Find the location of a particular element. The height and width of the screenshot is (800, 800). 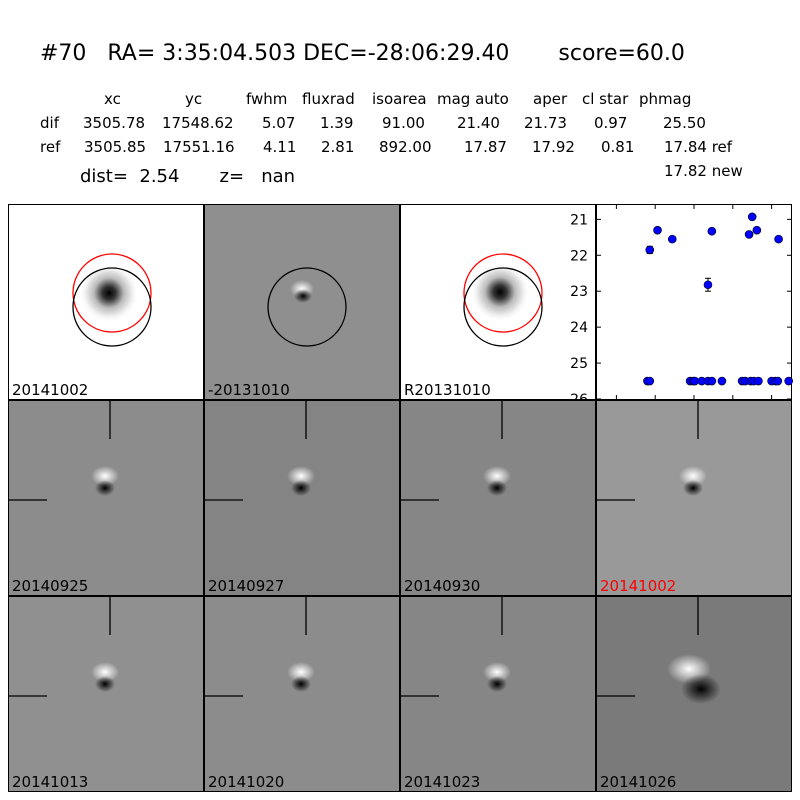

col-header-fluxrad: fluxrad is located at coordinates (328, 99).